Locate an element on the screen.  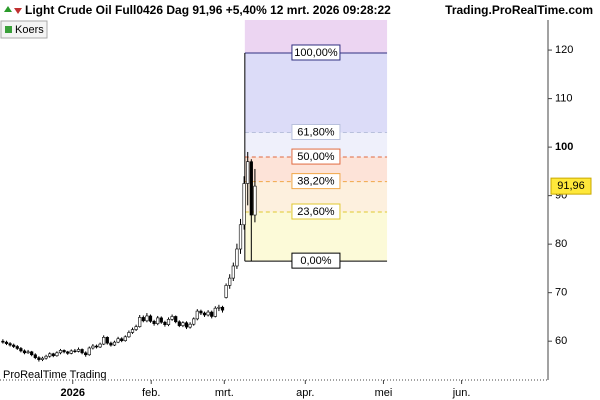
legend-label: Koers is located at coordinates (29, 30).